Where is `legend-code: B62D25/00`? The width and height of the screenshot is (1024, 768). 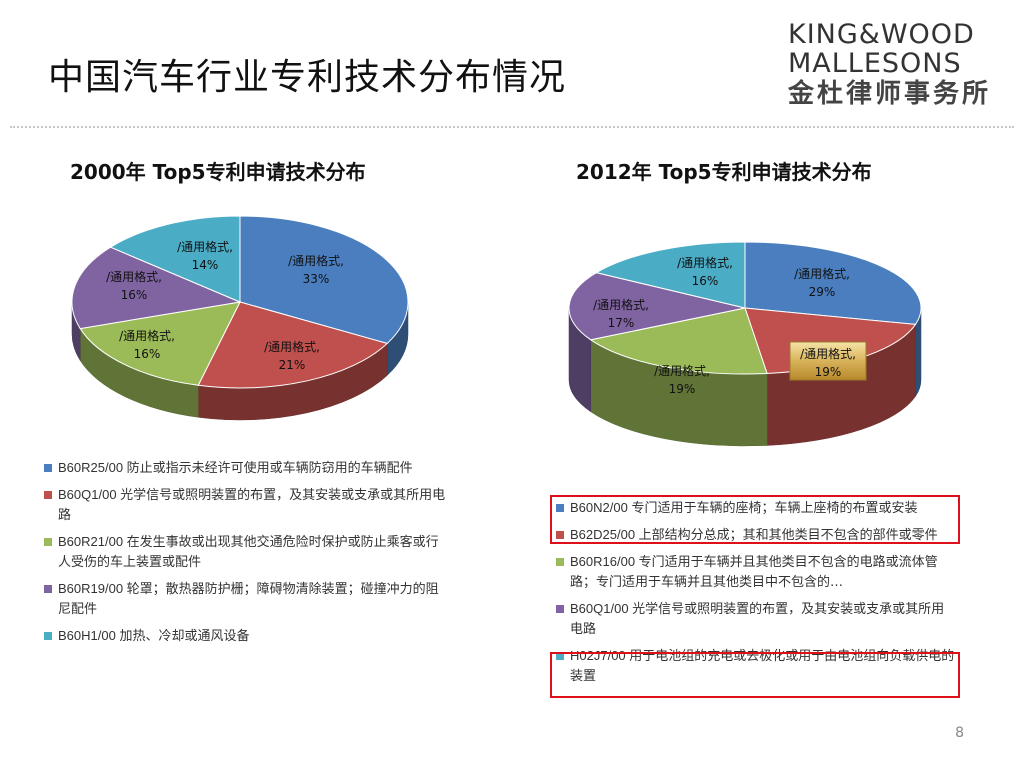
legend-code: B62D25/00 is located at coordinates (604, 534).